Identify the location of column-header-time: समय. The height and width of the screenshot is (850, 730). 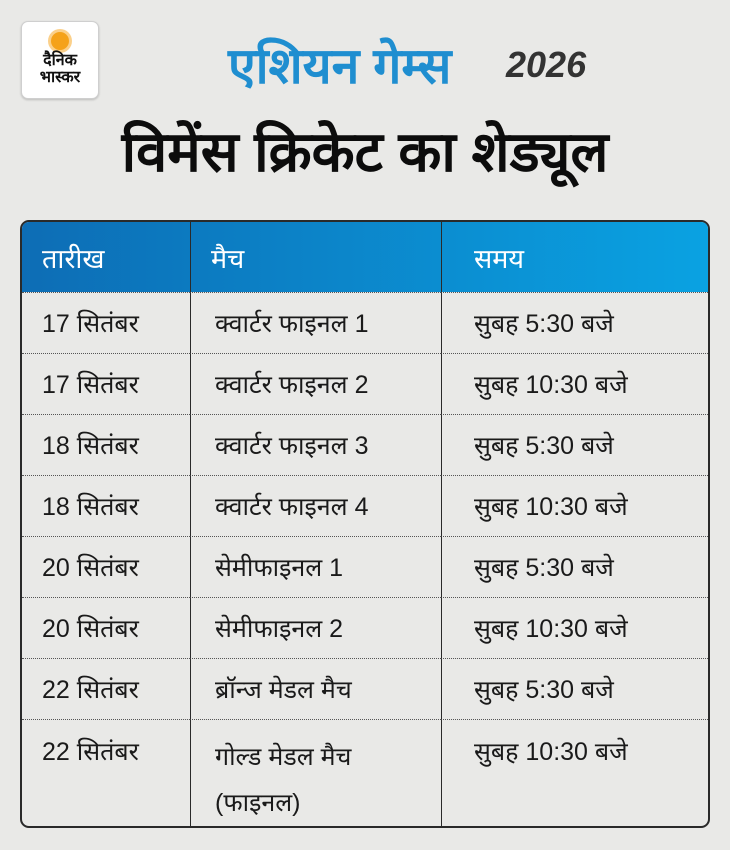
(574, 257).